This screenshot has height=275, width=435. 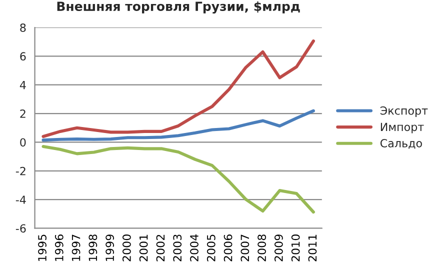 I want to click on y-tick-label: -2, so click(x=21, y=171).